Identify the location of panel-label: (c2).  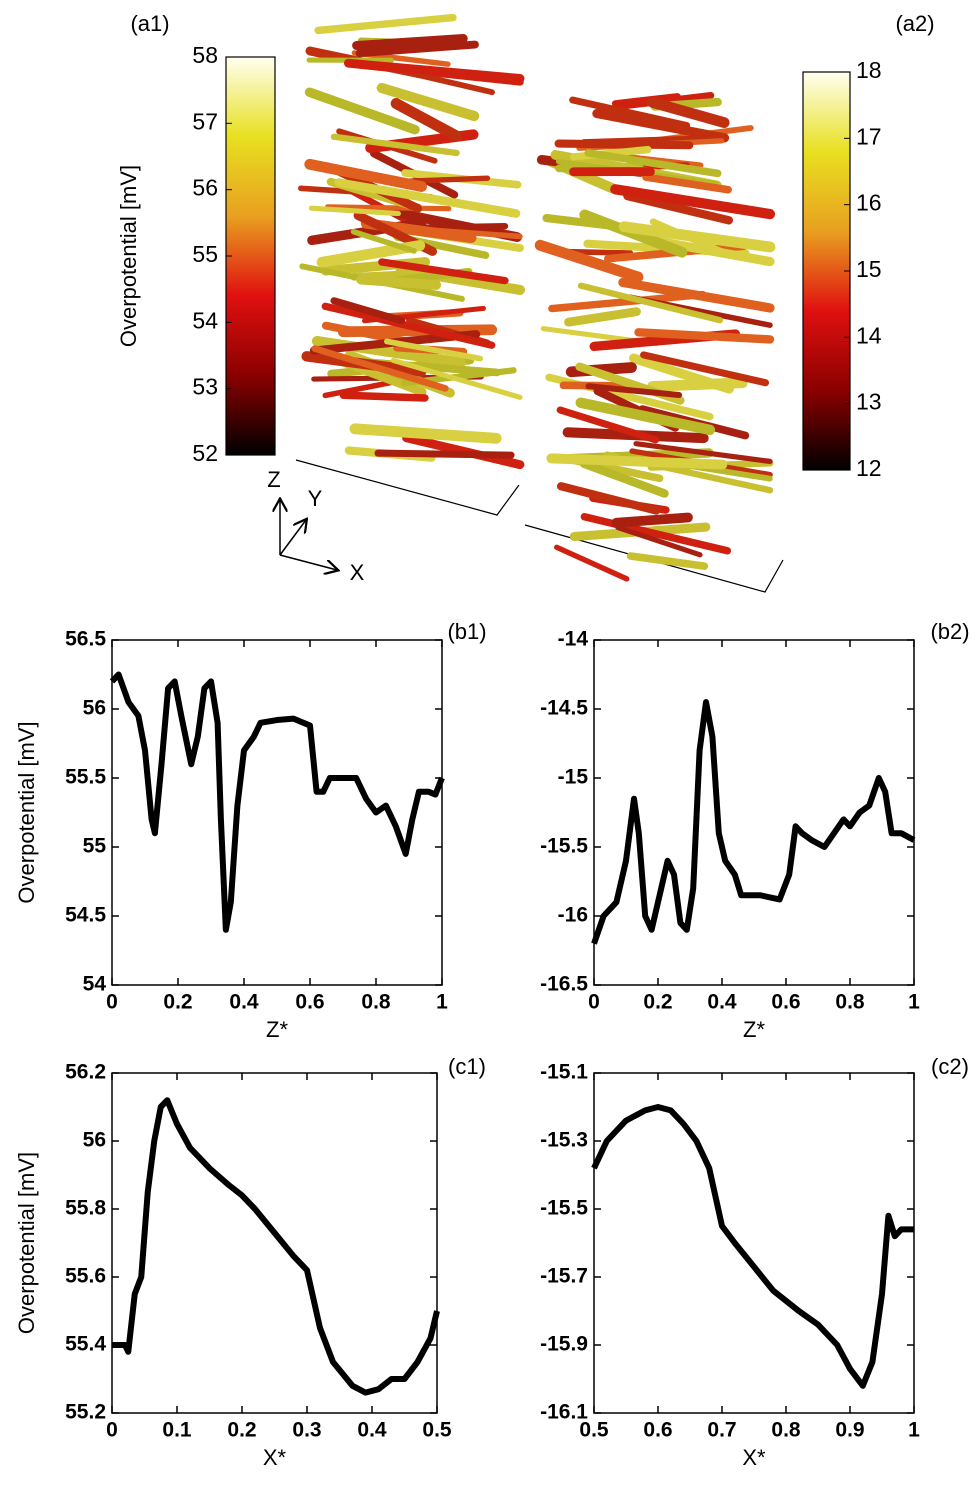
(950, 1066).